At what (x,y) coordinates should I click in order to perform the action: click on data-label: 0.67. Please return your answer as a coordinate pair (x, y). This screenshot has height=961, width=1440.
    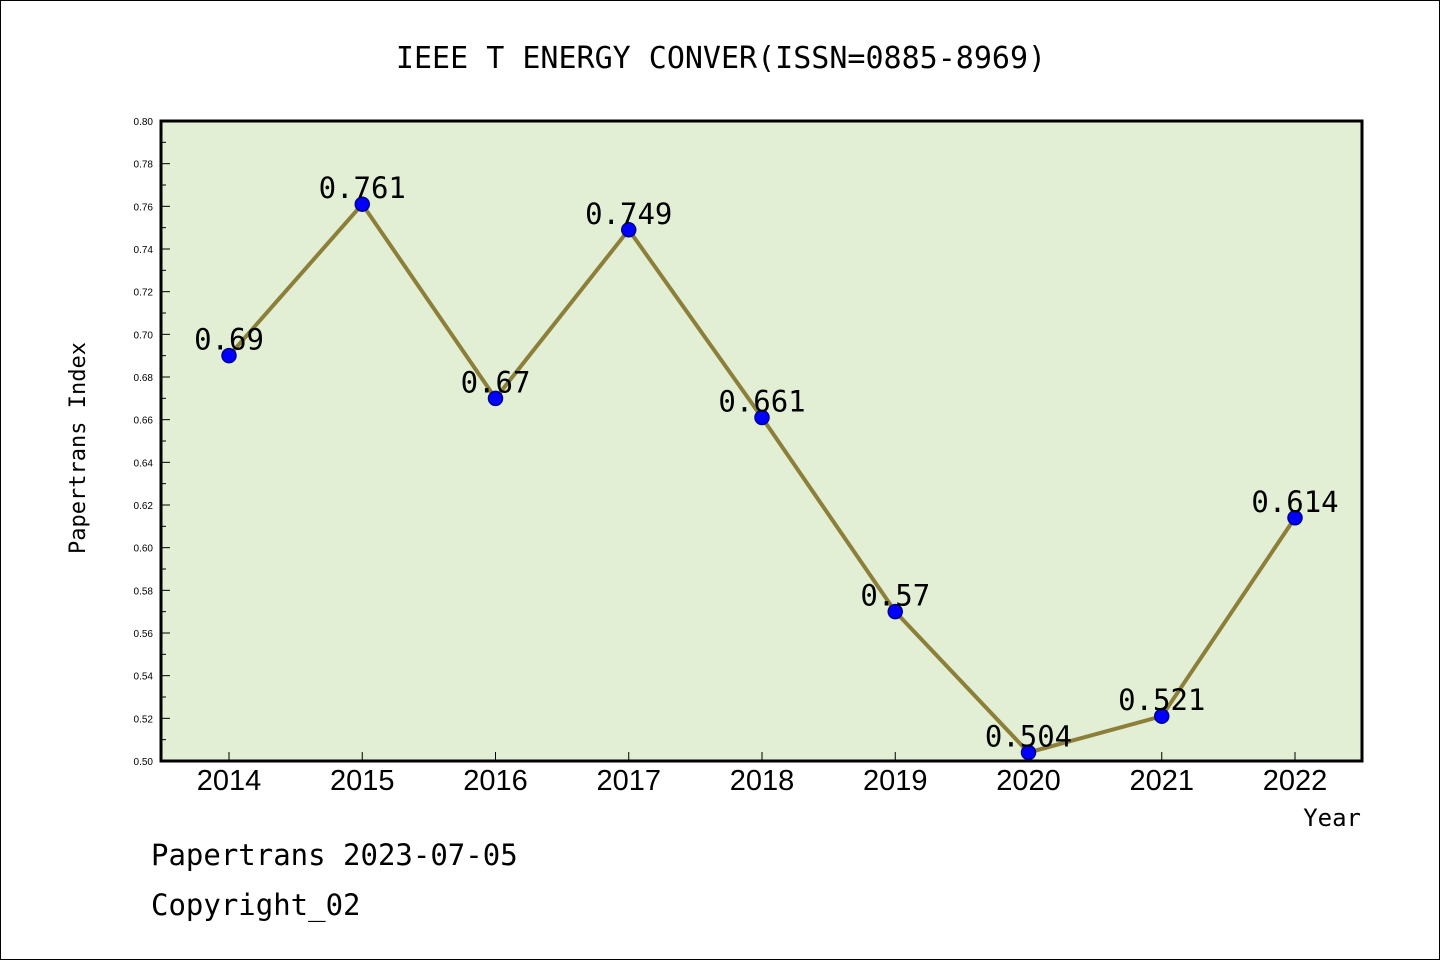
    Looking at the image, I should click on (496, 382).